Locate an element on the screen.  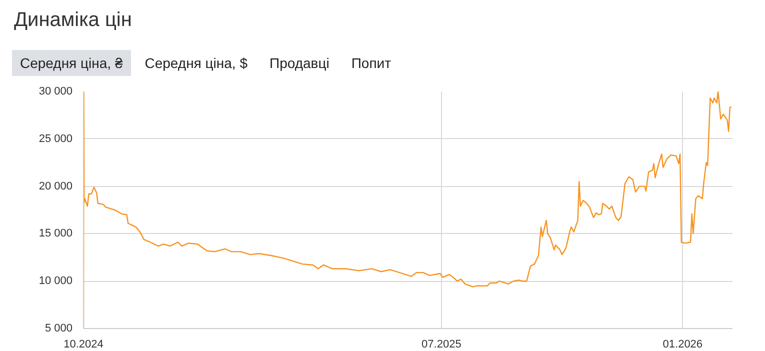
text: Попит is located at coordinates (371, 63).